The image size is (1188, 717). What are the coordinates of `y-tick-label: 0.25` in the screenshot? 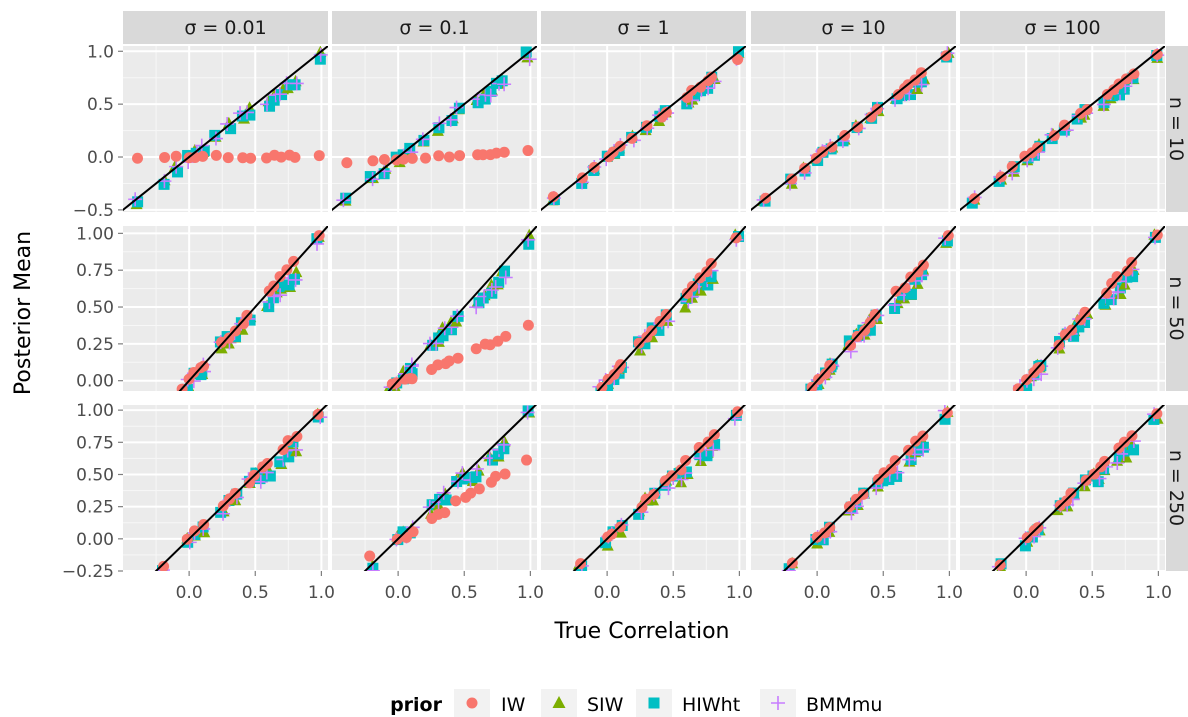 It's located at (95, 345).